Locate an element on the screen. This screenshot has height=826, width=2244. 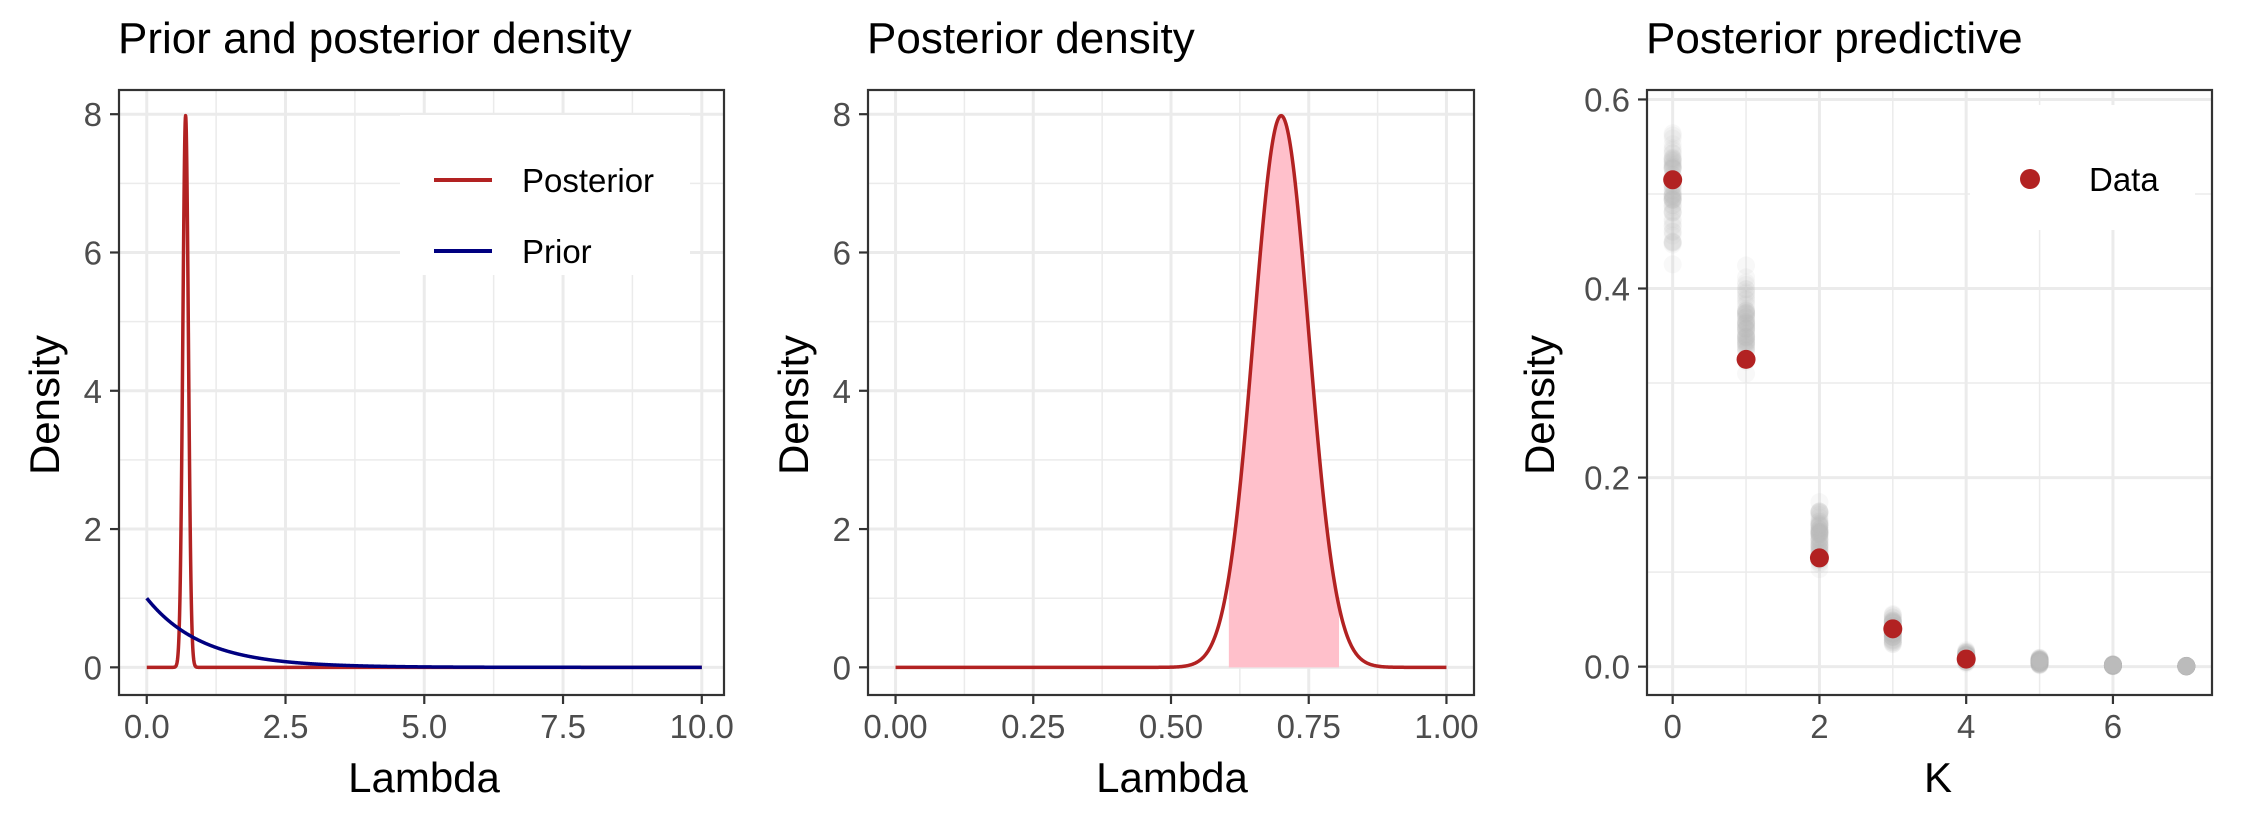
y-tick-label: 4 is located at coordinates (93, 391).